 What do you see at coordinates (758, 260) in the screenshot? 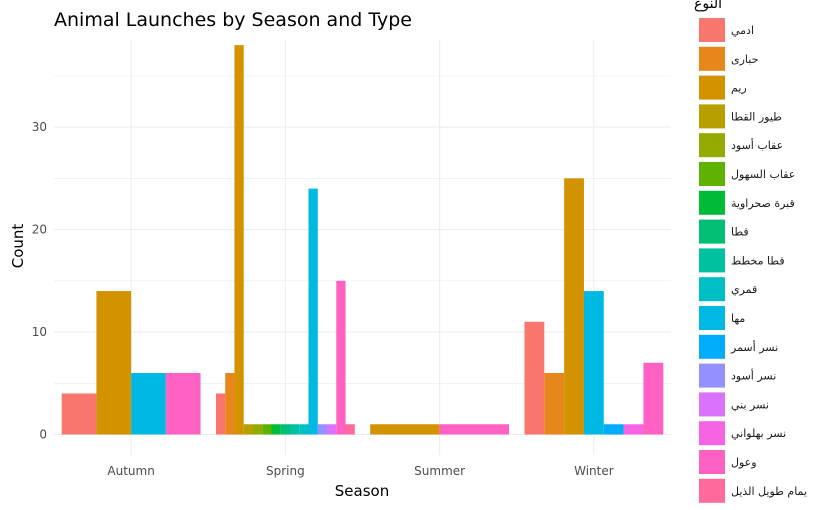
I see `legend-label: قطا مخطط` at bounding box center [758, 260].